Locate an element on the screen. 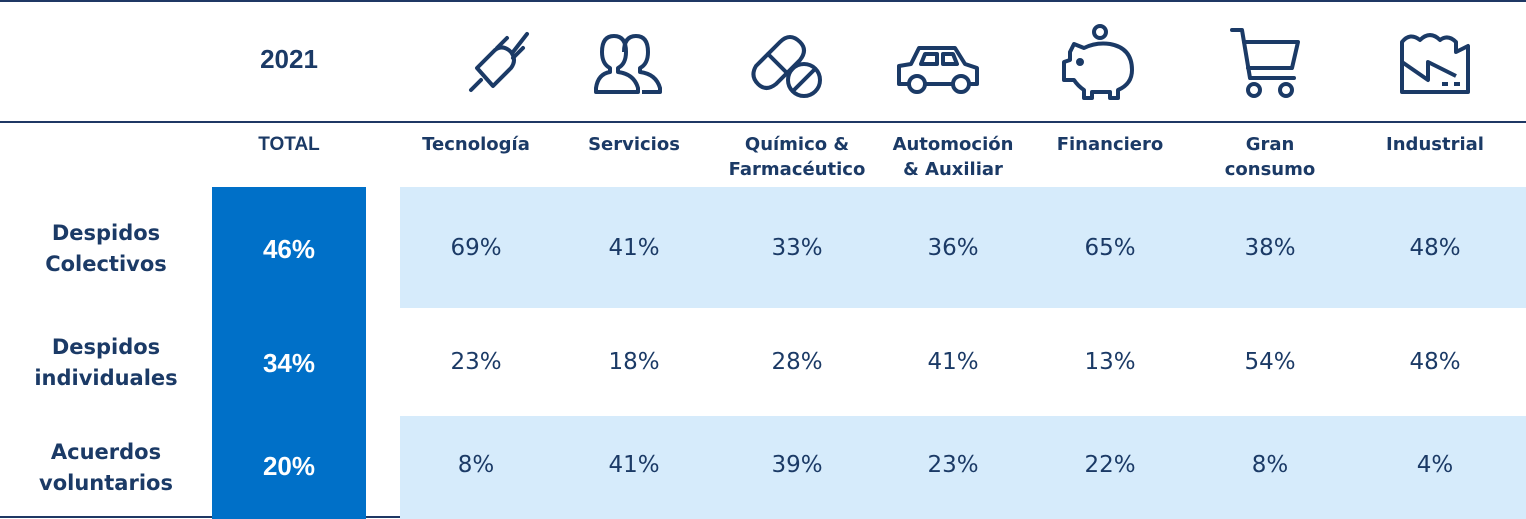 The image size is (1526, 519). column-header: Automoción & Auxiliar is located at coordinates (953, 157).